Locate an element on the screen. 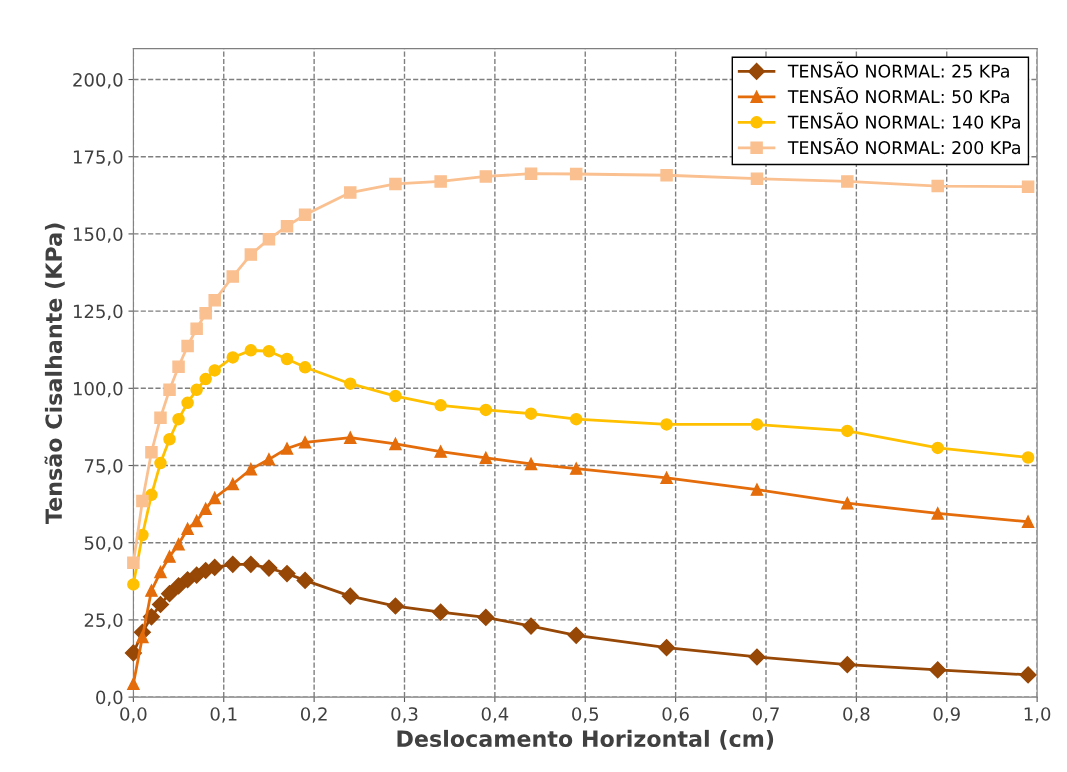  y-tick-label: 175,0 is located at coordinates (98, 158).